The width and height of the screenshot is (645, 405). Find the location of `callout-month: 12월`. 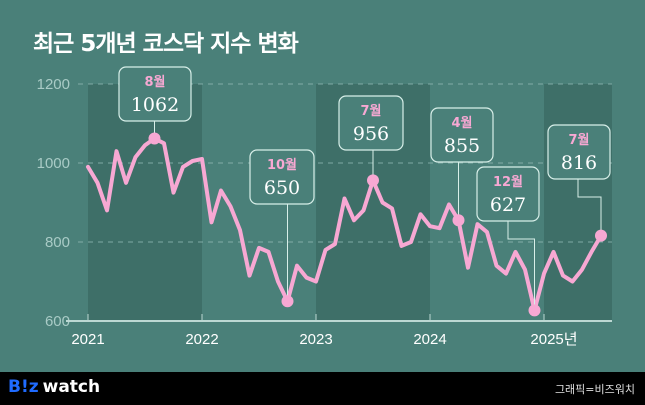

callout-month: 12월 is located at coordinates (508, 182).